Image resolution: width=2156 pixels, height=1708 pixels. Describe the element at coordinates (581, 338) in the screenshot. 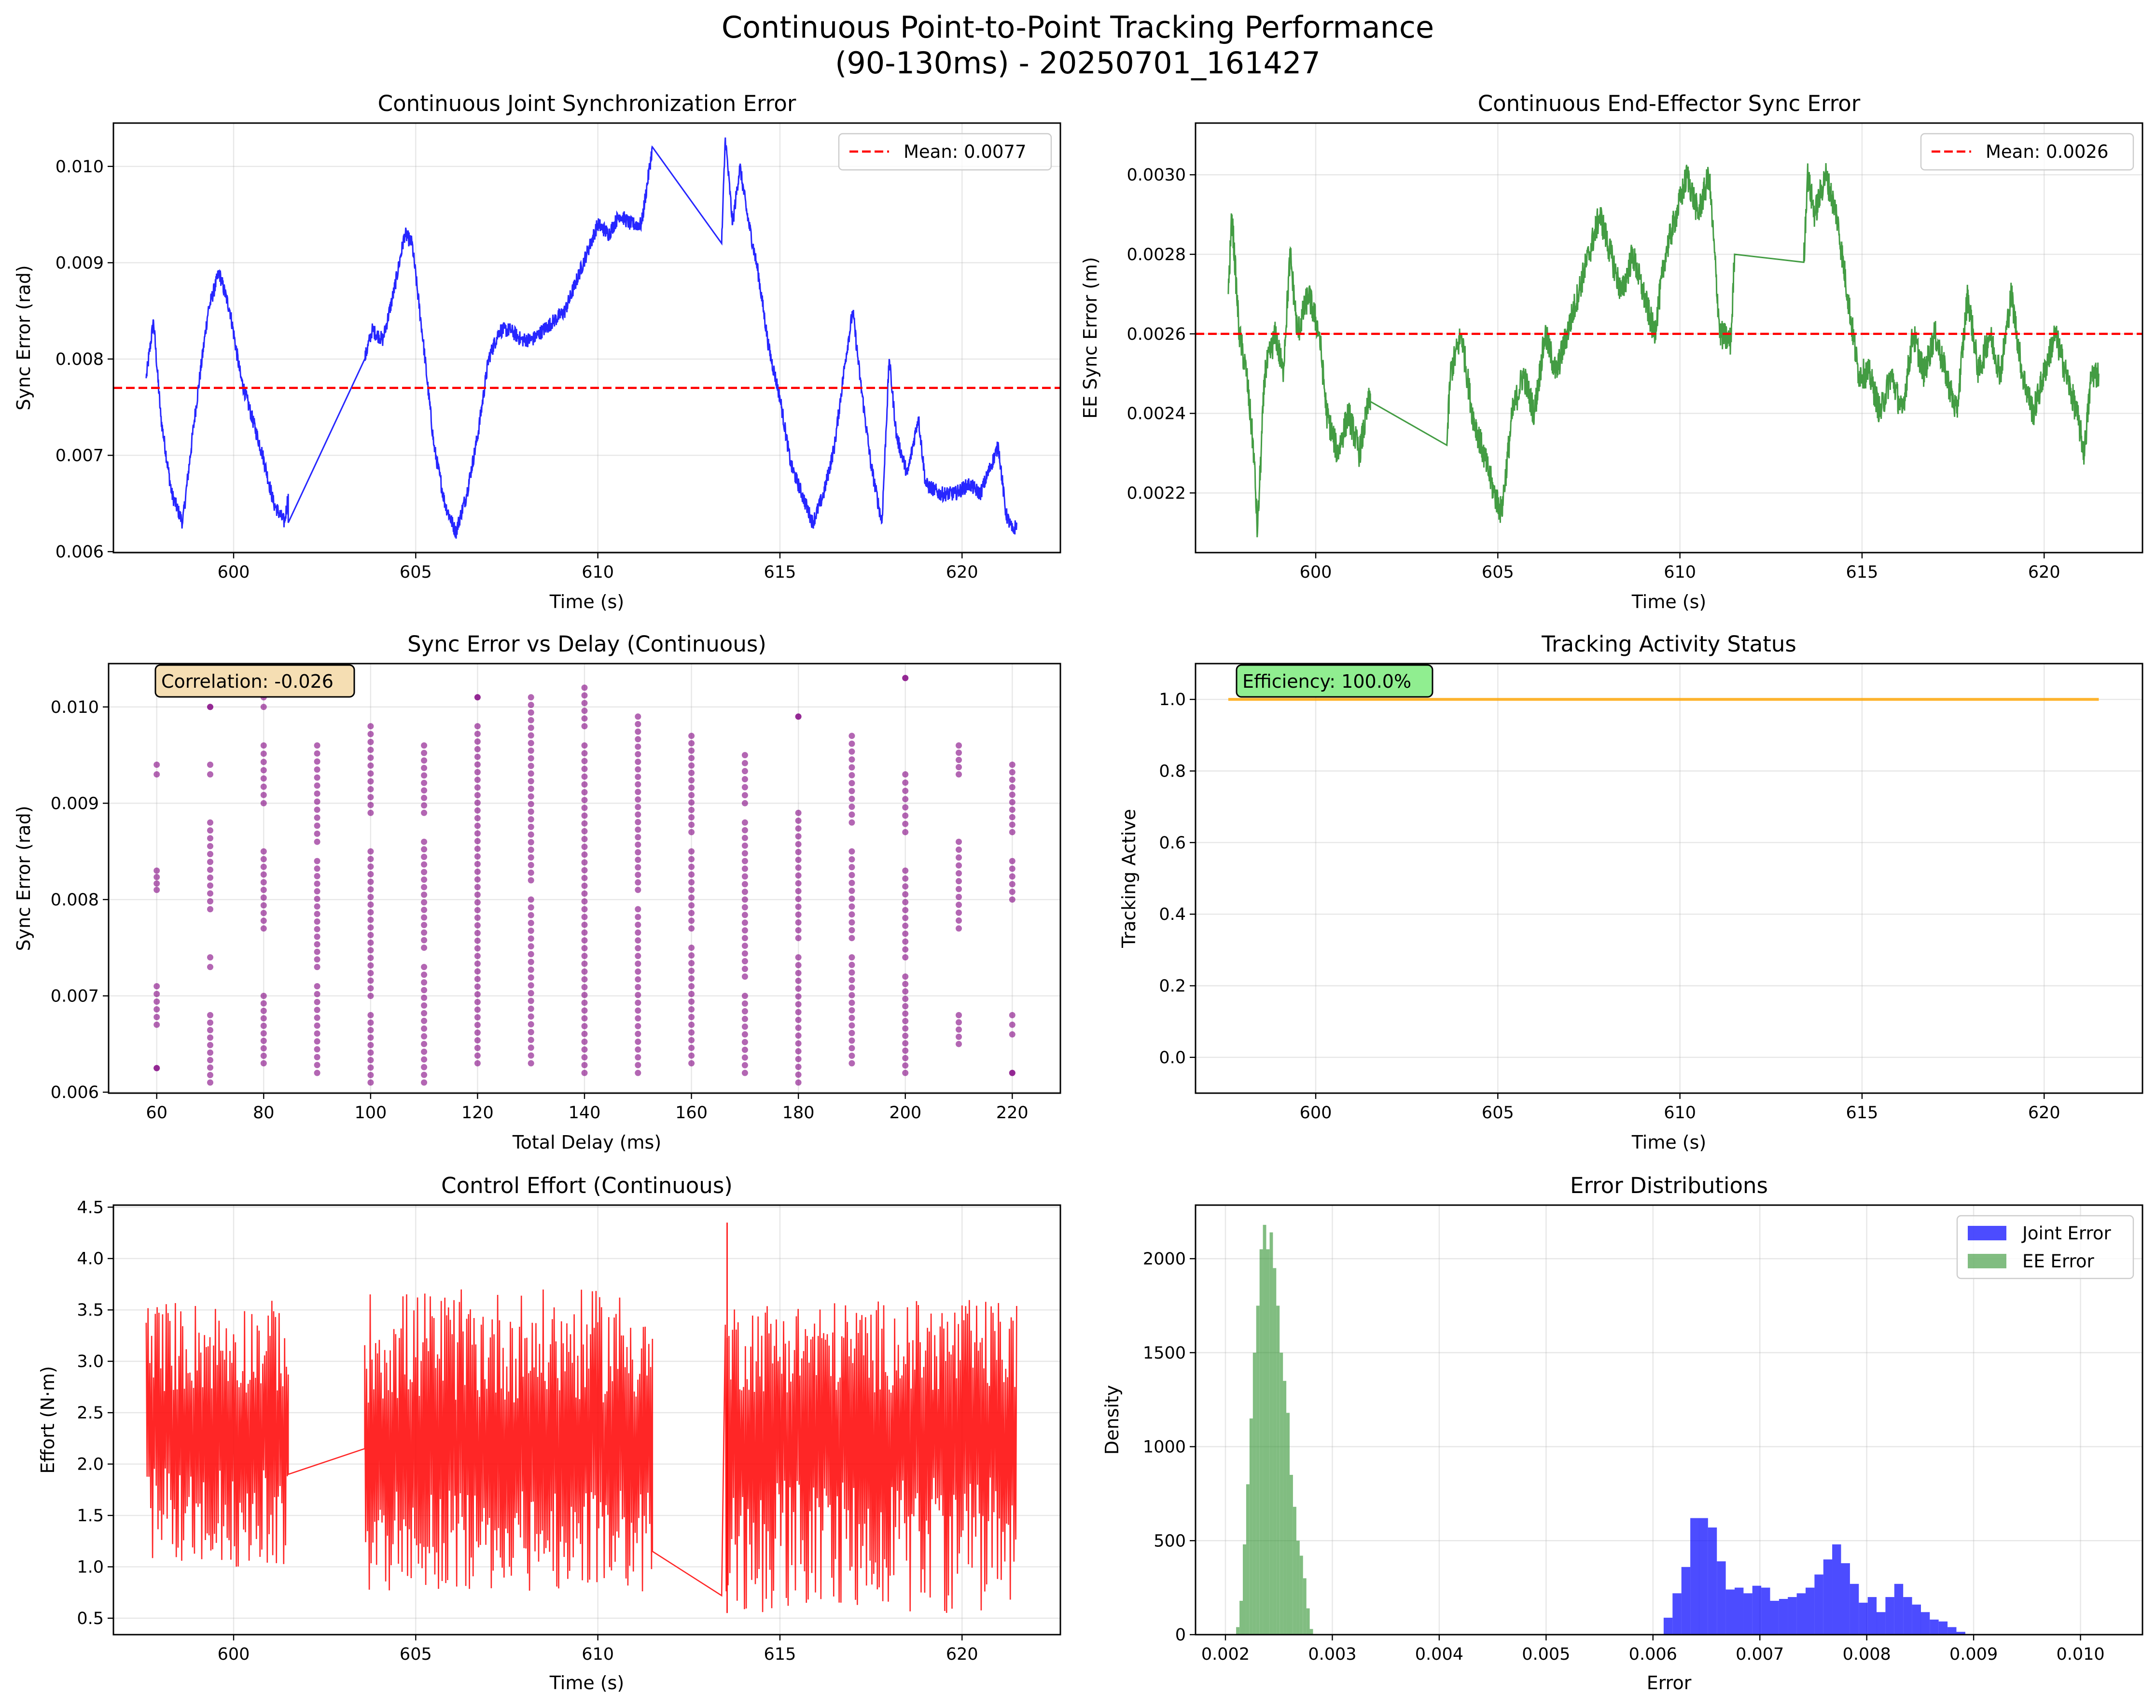

I see `joint_sync-series-line` at that location.